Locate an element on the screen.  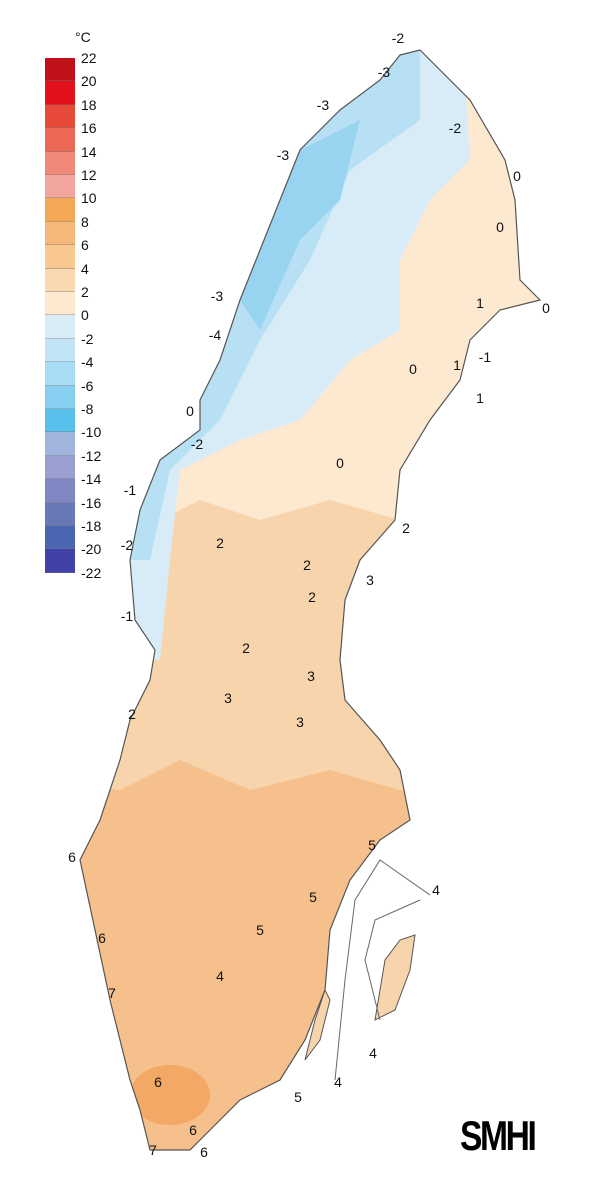
smhi-logo: SMHI is located at coordinates (498, 1135).